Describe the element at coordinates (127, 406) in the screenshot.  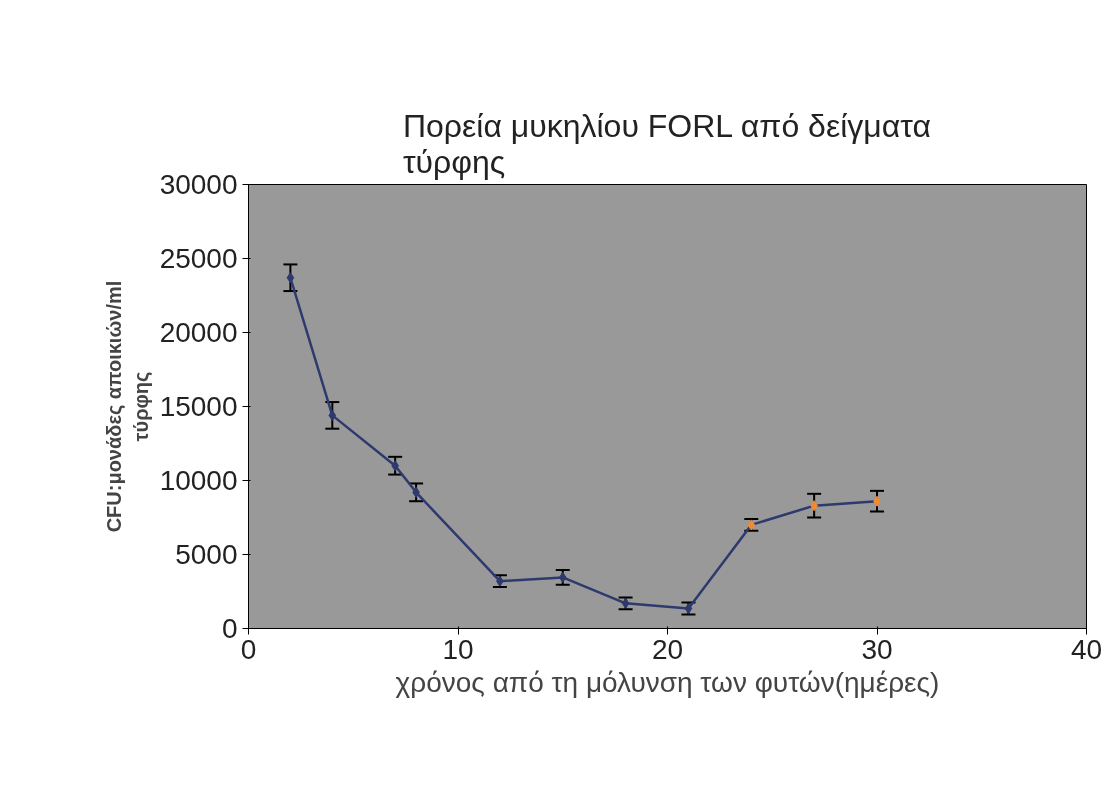
I see `y-axis-title: CFU:μονάδες αποικιών/ml τύρφης` at that location.